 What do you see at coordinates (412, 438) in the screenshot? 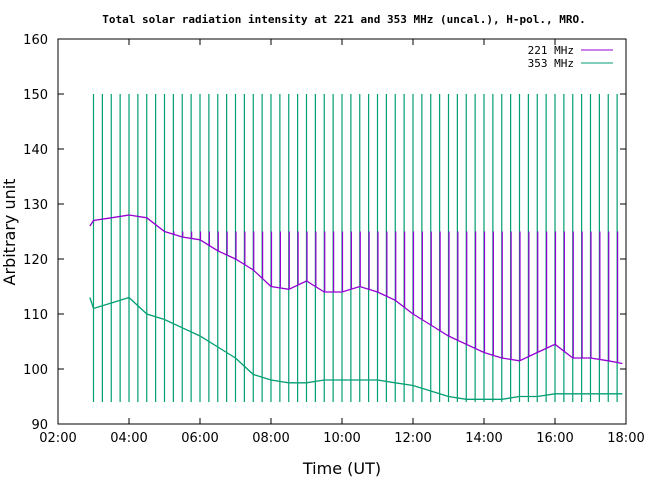
I see `x-tick-label: 12:00` at bounding box center [412, 438].